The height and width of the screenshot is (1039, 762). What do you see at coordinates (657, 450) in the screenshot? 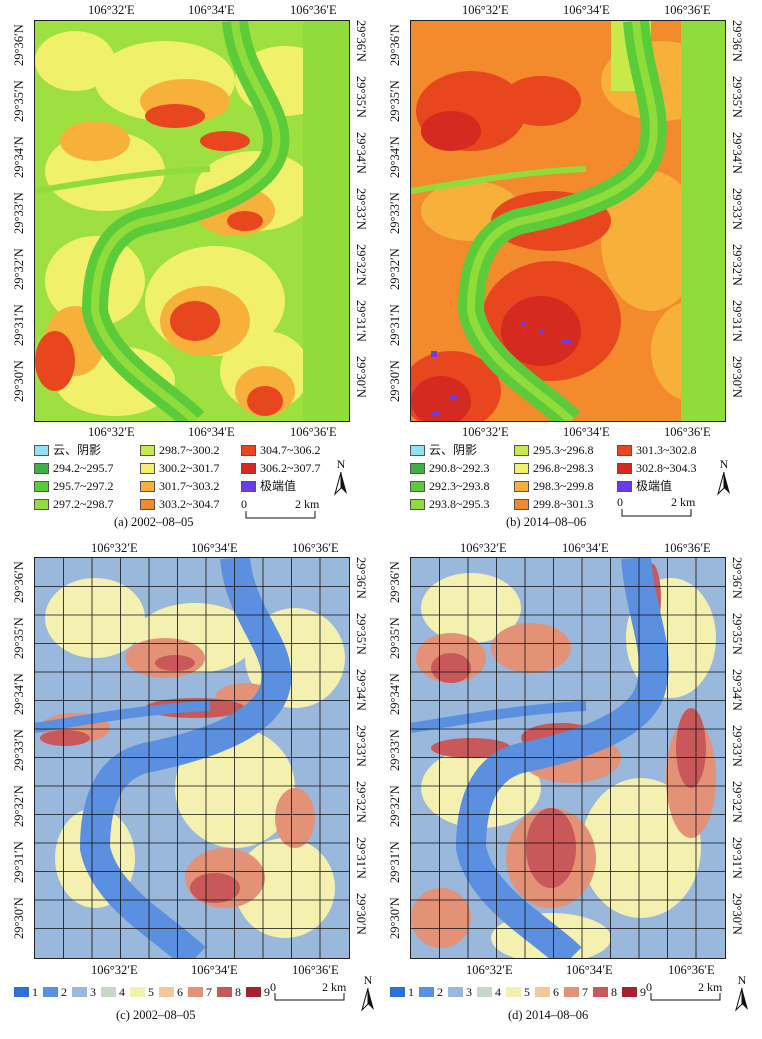
I see `legend-item: 301.3~302.8` at bounding box center [657, 450].